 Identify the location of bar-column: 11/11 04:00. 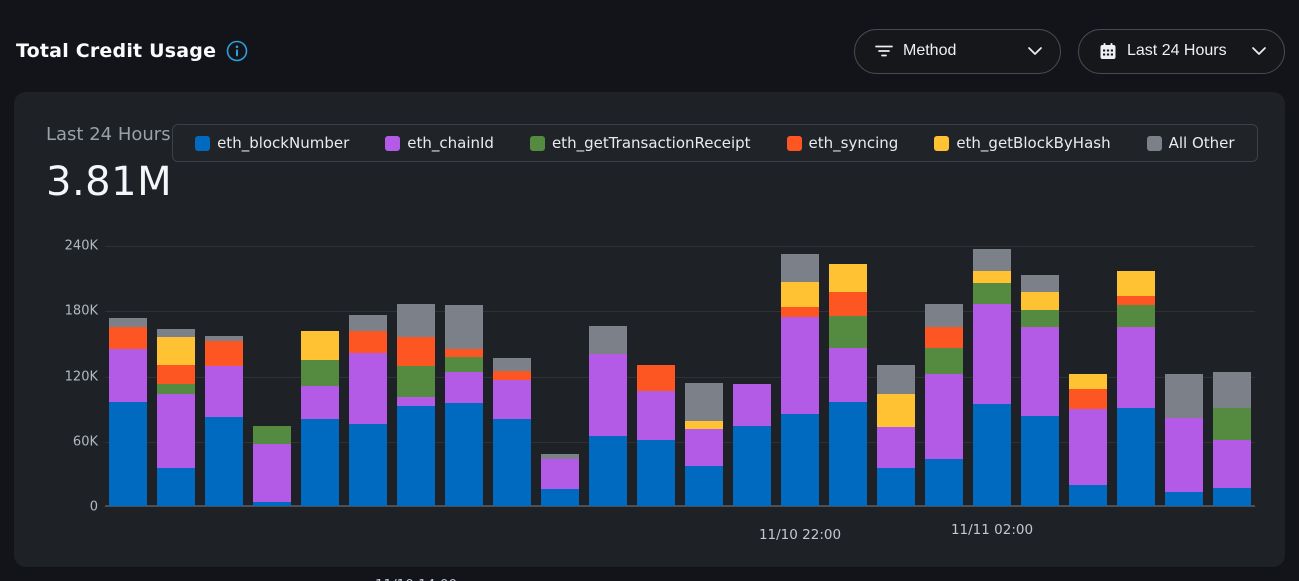
(1088, 440).